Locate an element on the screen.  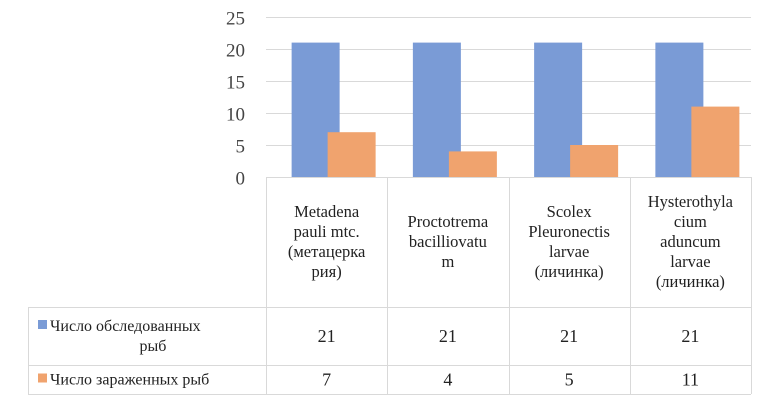
category-label: m is located at coordinates (447, 261).